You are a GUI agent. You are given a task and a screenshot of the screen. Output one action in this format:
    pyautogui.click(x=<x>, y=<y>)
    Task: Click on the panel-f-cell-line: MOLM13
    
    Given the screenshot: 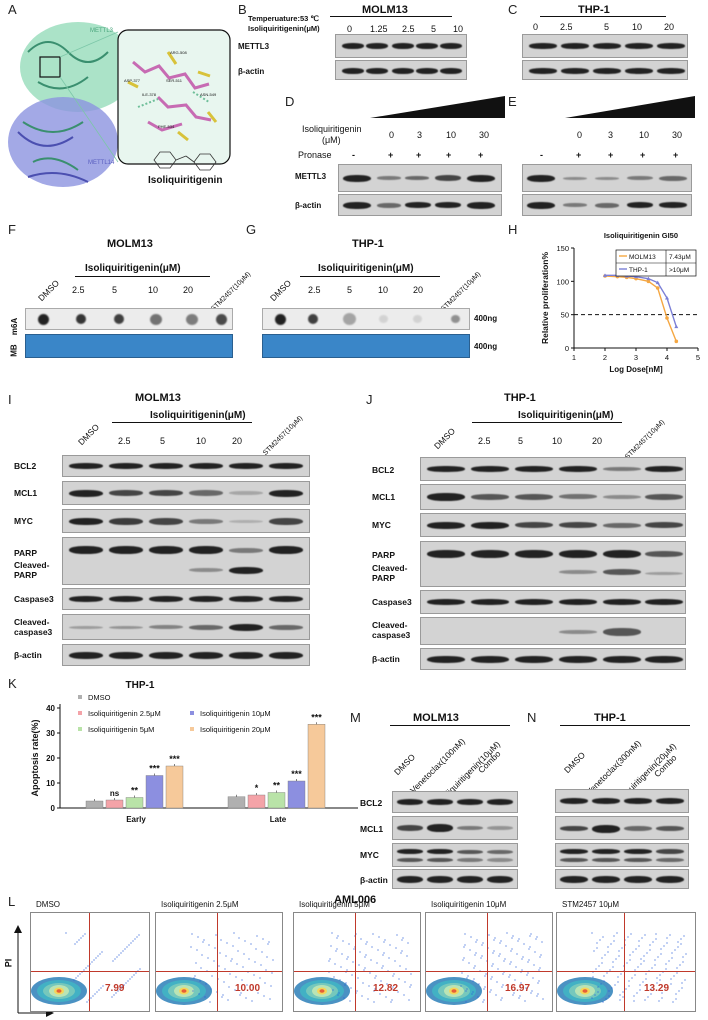 What is the action you would take?
    pyautogui.click(x=130, y=244)
    